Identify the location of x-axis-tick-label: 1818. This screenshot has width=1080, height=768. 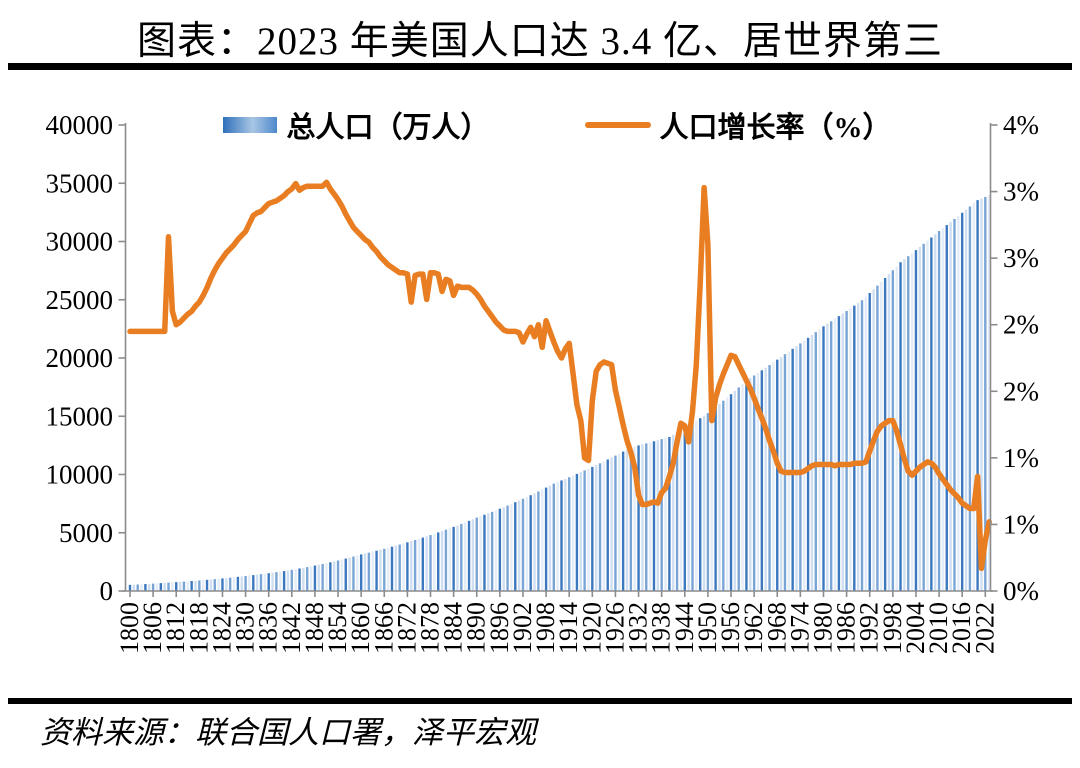
(198, 628).